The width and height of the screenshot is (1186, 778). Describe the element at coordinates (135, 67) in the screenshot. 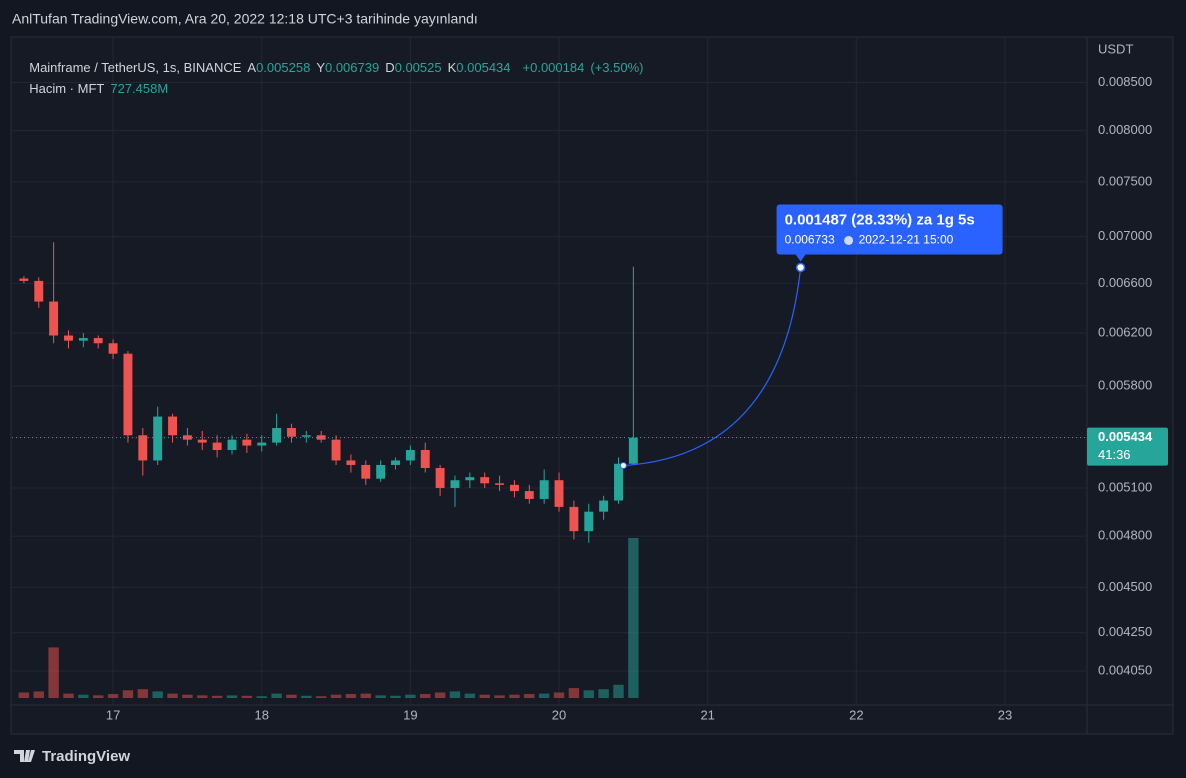

I see `symbol: Mainframe / TetherUS, 1s, BINANCE` at that location.